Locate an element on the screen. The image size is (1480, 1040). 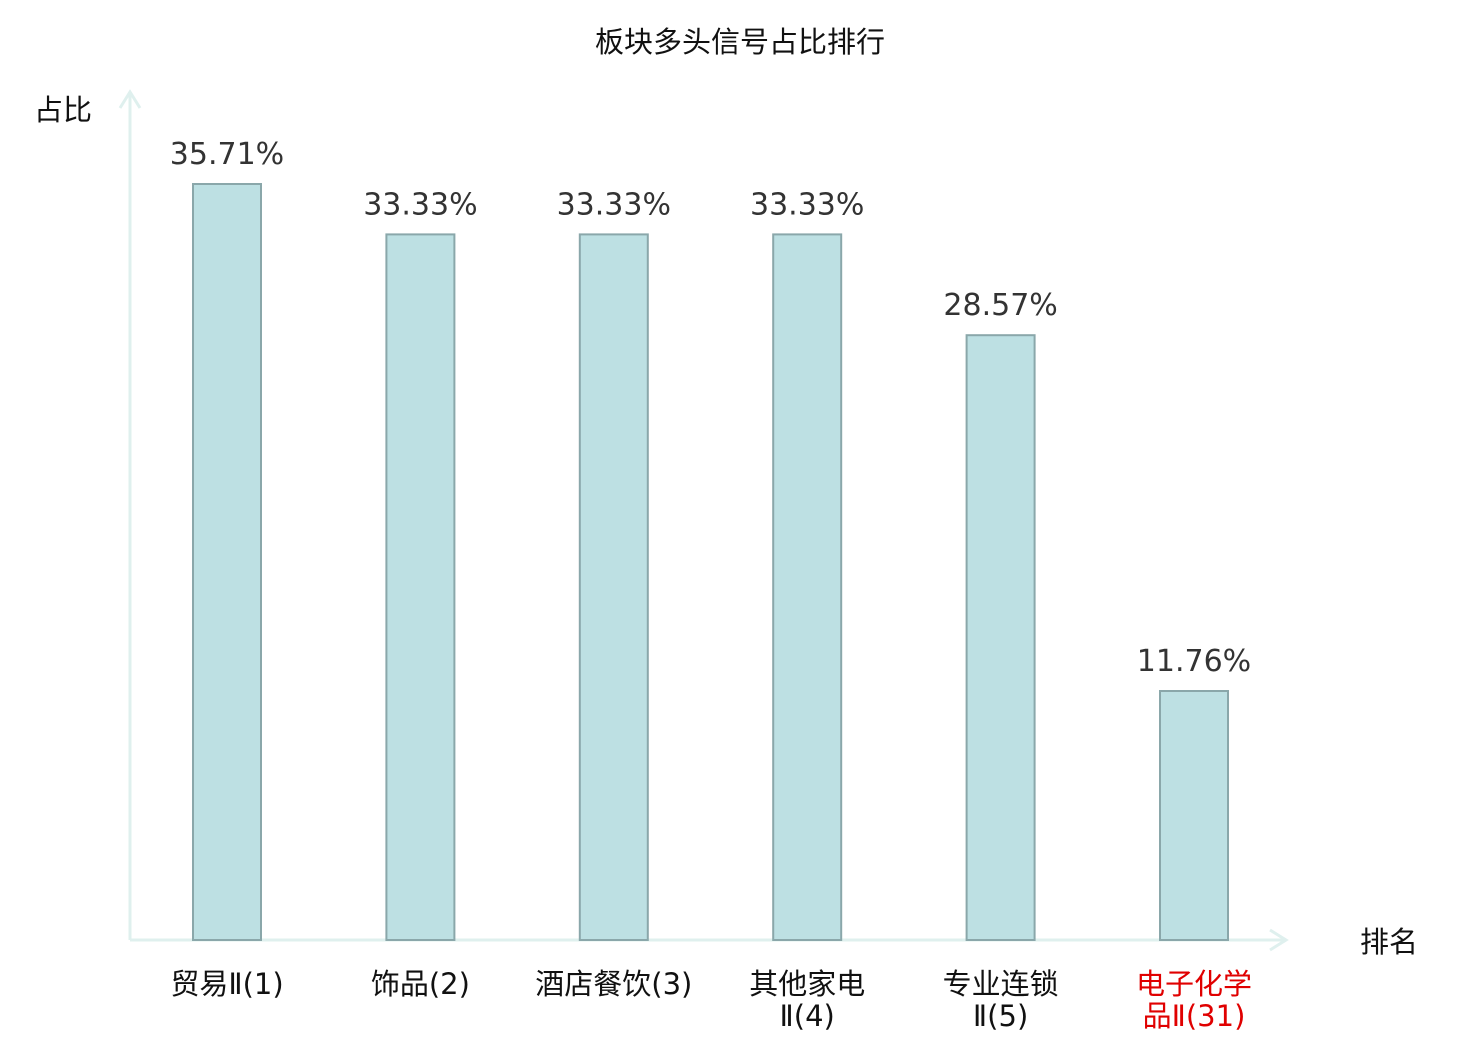
x-axis-arrow is located at coordinates (1279, 940).